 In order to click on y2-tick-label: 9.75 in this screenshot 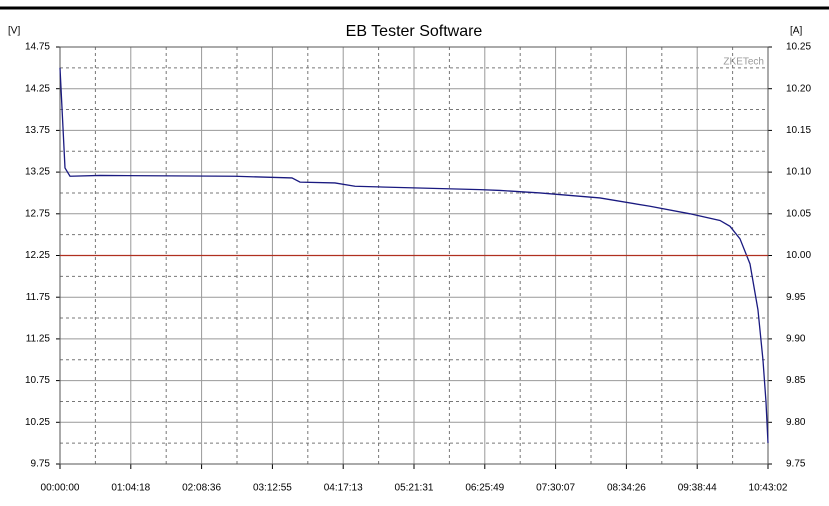, I will do `click(796, 464)`.